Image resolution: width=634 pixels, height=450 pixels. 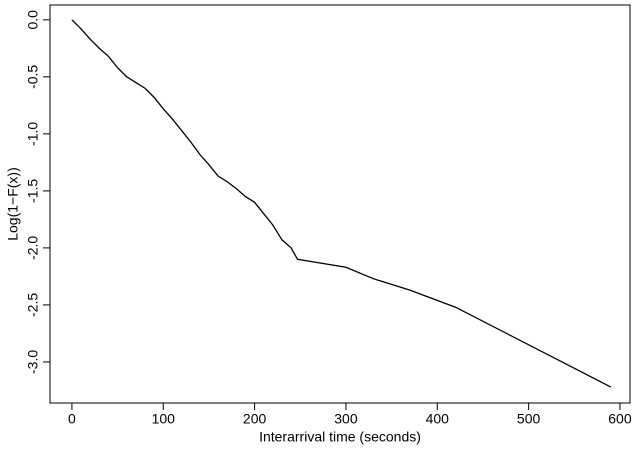 What do you see at coordinates (33, 305) in the screenshot?
I see `y-tick-label: -2.5` at bounding box center [33, 305].